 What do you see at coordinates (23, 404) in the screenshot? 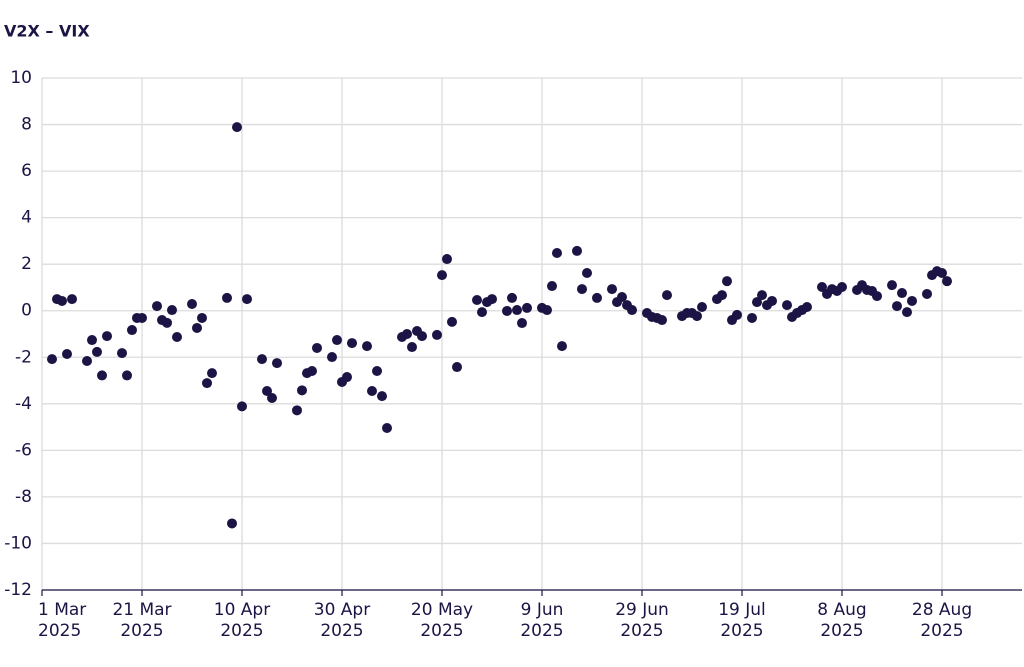
I see `y-tick-label: -4` at bounding box center [23, 404].